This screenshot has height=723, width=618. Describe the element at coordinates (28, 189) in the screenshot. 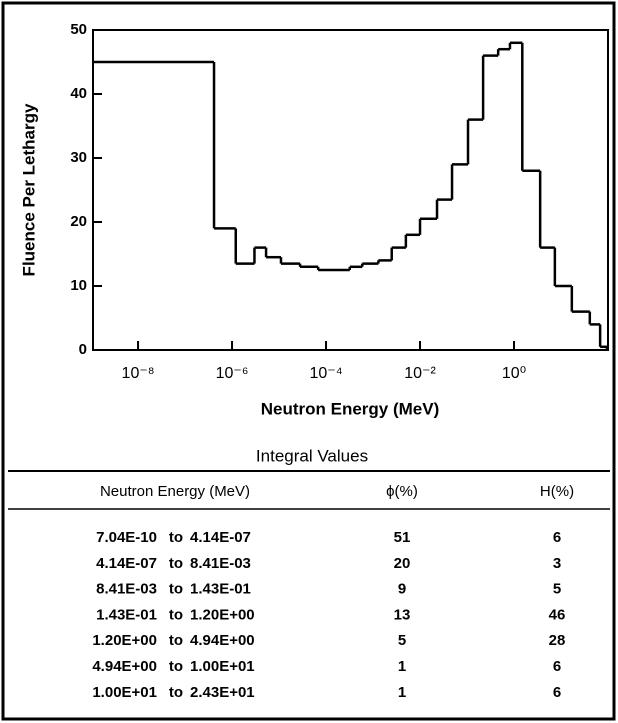

I see `y-axis-title: Fluence Per Lethargy` at that location.